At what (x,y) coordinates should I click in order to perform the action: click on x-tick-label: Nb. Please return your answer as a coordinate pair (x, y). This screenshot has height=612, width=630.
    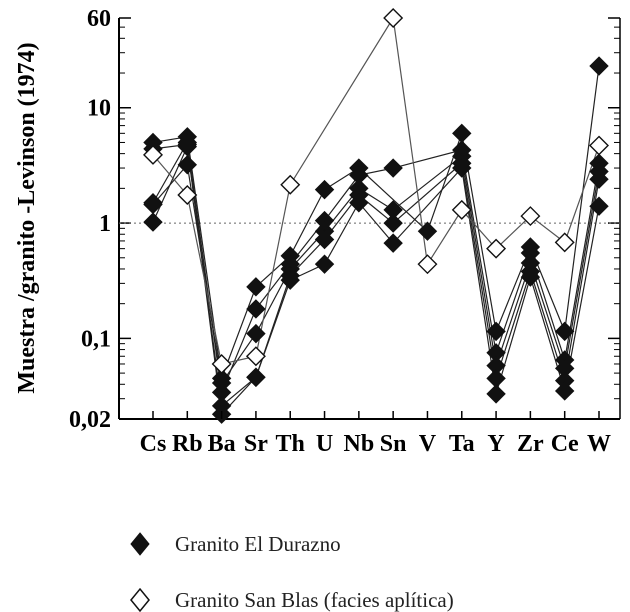
    Looking at the image, I should click on (359, 444).